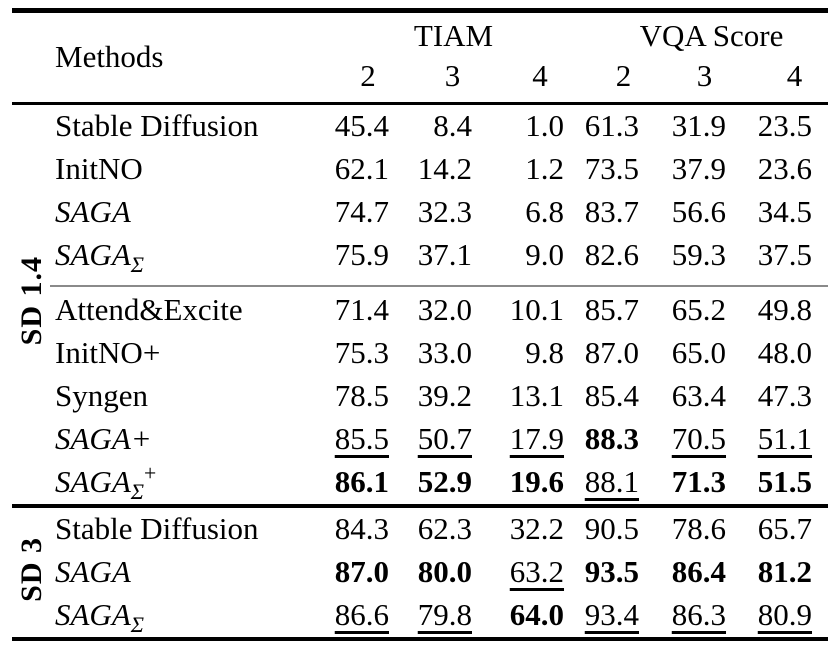 This screenshot has width=838, height=654. I want to click on value-cell: 45.4, so click(355, 126).